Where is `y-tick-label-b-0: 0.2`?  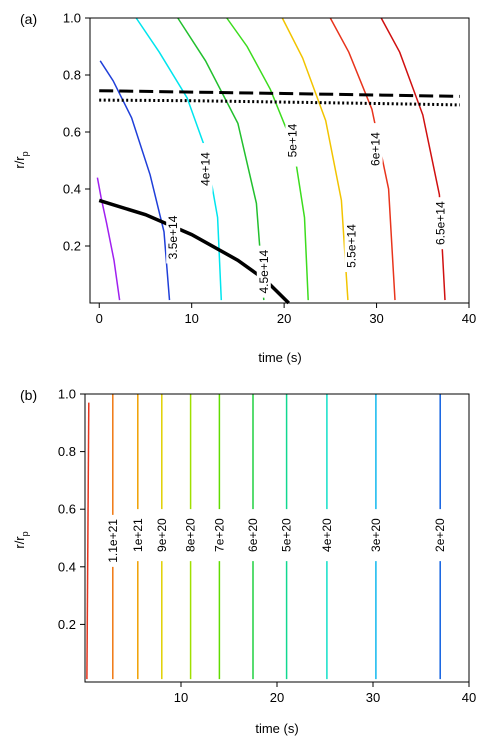 y-tick-label-b-0: 0.2 is located at coordinates (67, 624).